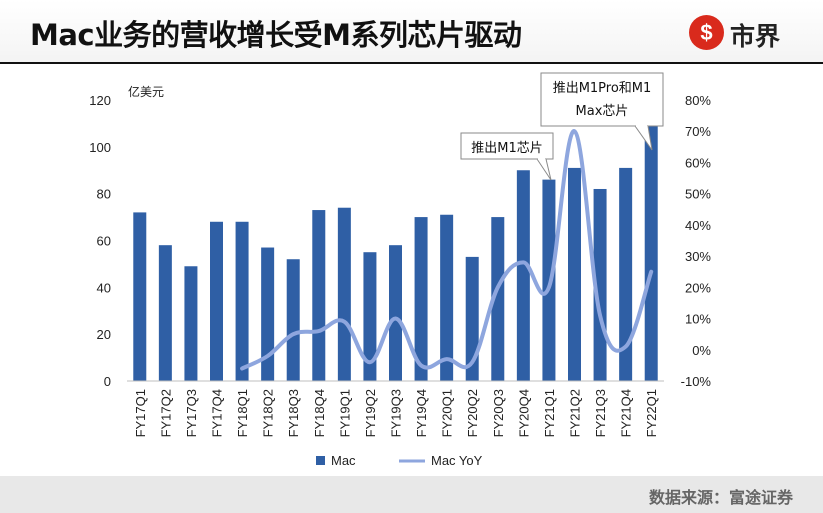  What do you see at coordinates (268, 413) in the screenshot?
I see `category-label: FY18Q2` at bounding box center [268, 413].